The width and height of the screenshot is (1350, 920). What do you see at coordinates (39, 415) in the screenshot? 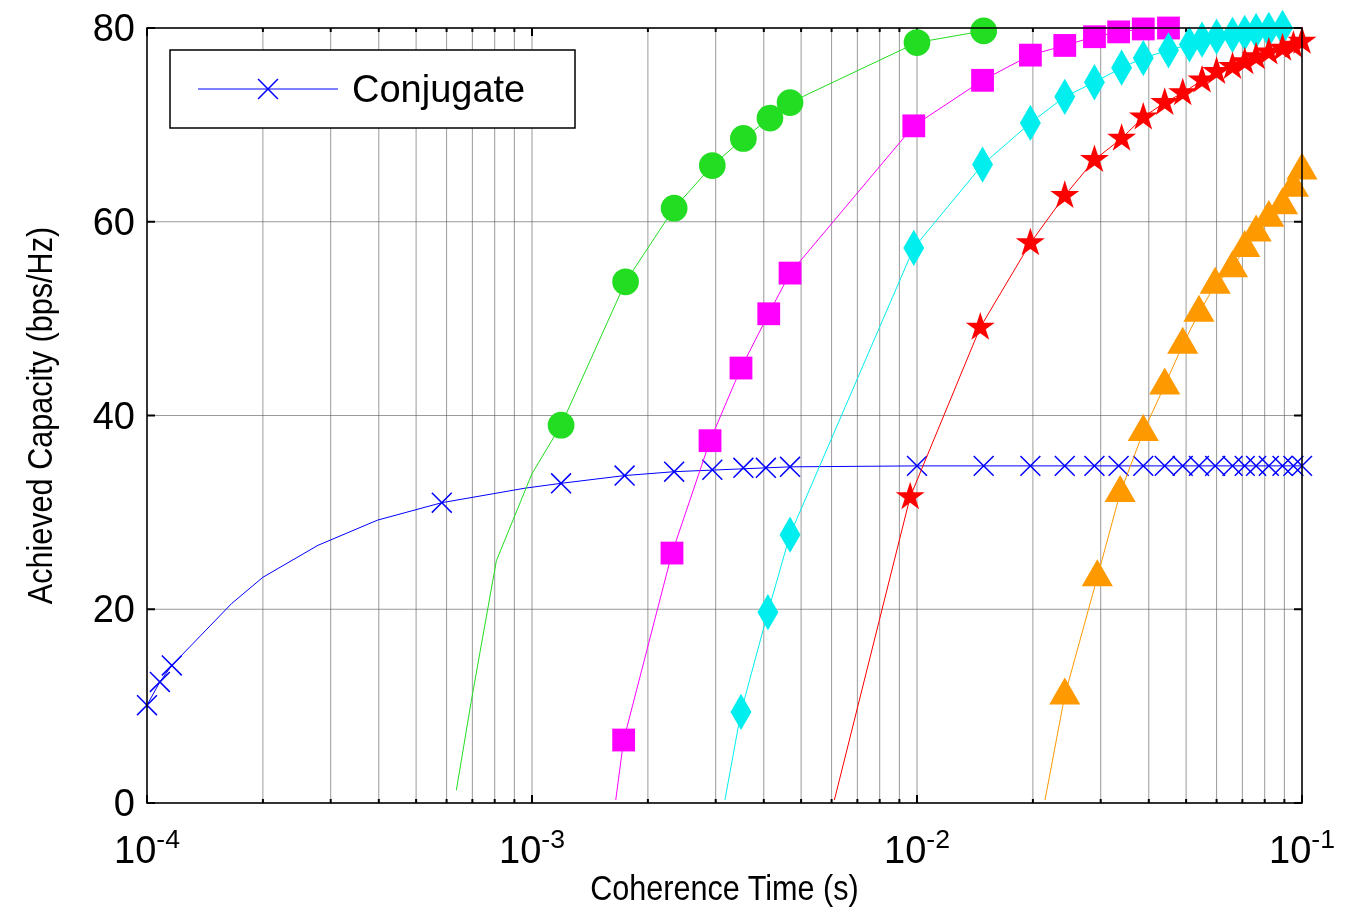
I see `y-axis-title: Achieved Capacity (bps/Hz)` at bounding box center [39, 415].